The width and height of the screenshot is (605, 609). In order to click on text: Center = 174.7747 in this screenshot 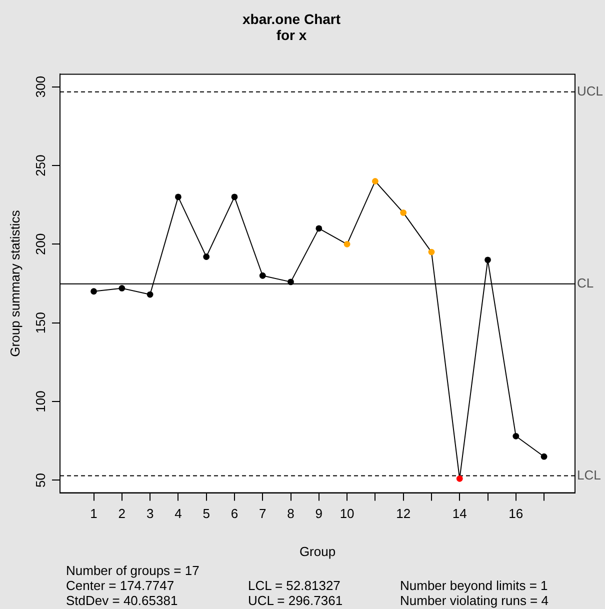, I will do `click(120, 585)`.